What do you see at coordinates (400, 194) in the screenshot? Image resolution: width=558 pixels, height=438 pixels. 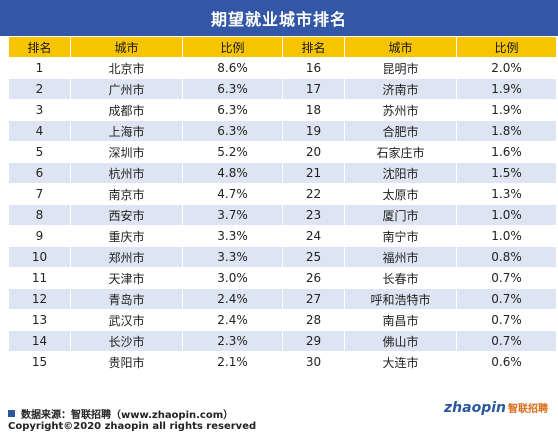 I see `city-cell: 太原市` at bounding box center [400, 194].